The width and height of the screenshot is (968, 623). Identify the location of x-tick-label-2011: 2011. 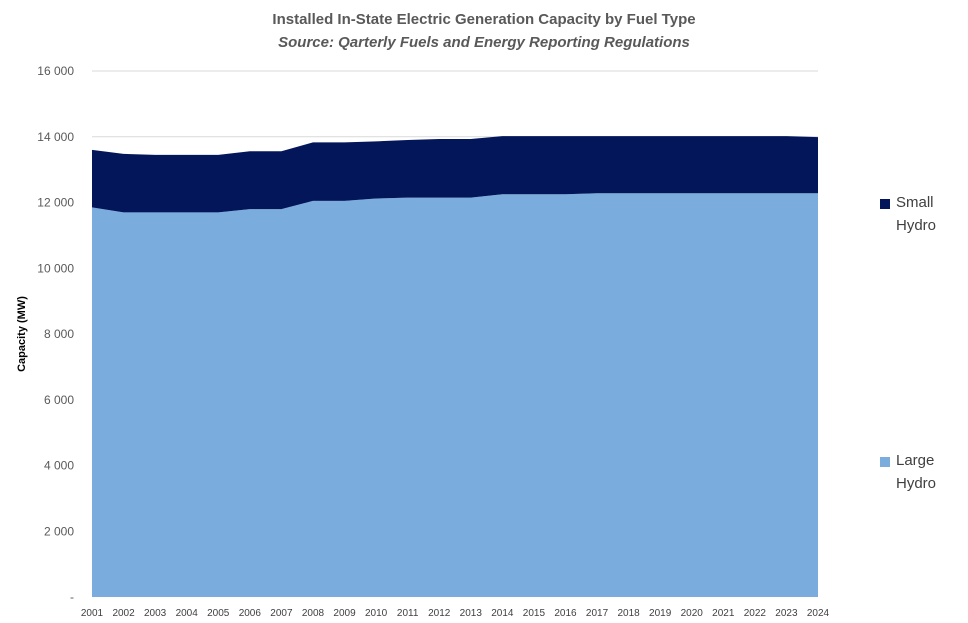
(408, 613).